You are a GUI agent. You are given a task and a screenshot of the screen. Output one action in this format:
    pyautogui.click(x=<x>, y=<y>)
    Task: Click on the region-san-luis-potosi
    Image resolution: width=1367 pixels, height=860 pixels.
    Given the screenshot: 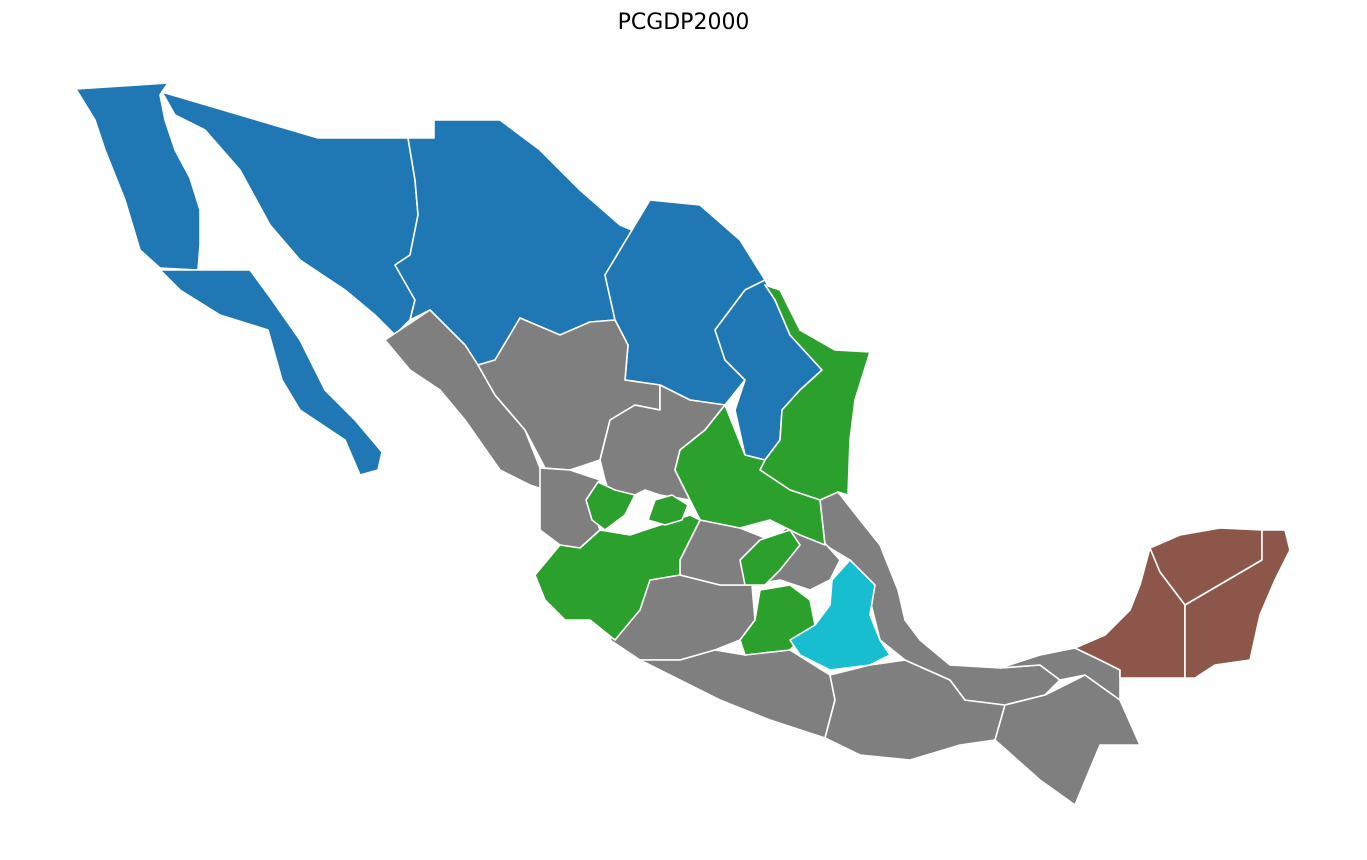 What is the action you would take?
    pyautogui.click(x=750, y=475)
    